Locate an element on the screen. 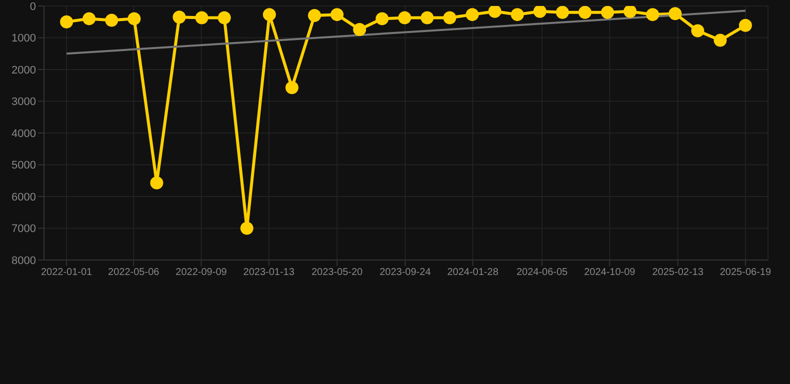 The width and height of the screenshot is (790, 384). x-tick-label: 2023-05-20 is located at coordinates (337, 272).